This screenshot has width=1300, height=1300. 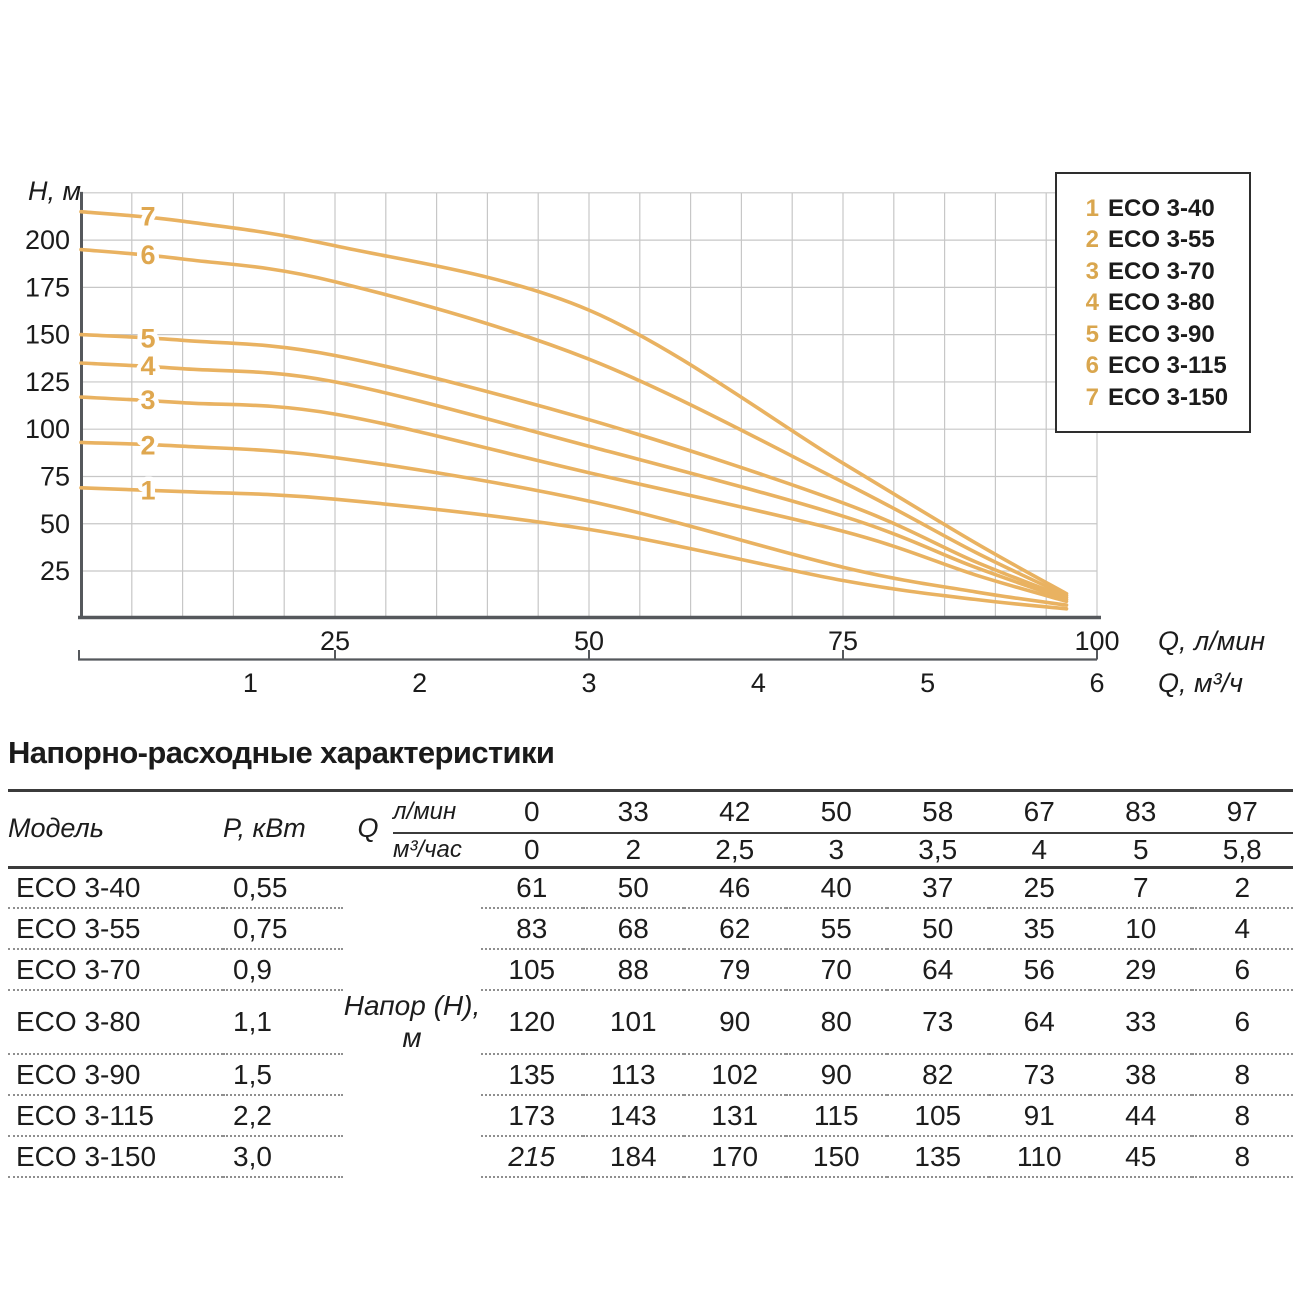 What do you see at coordinates (1141, 970) in the screenshot?
I see `head-value: 29` at bounding box center [1141, 970].